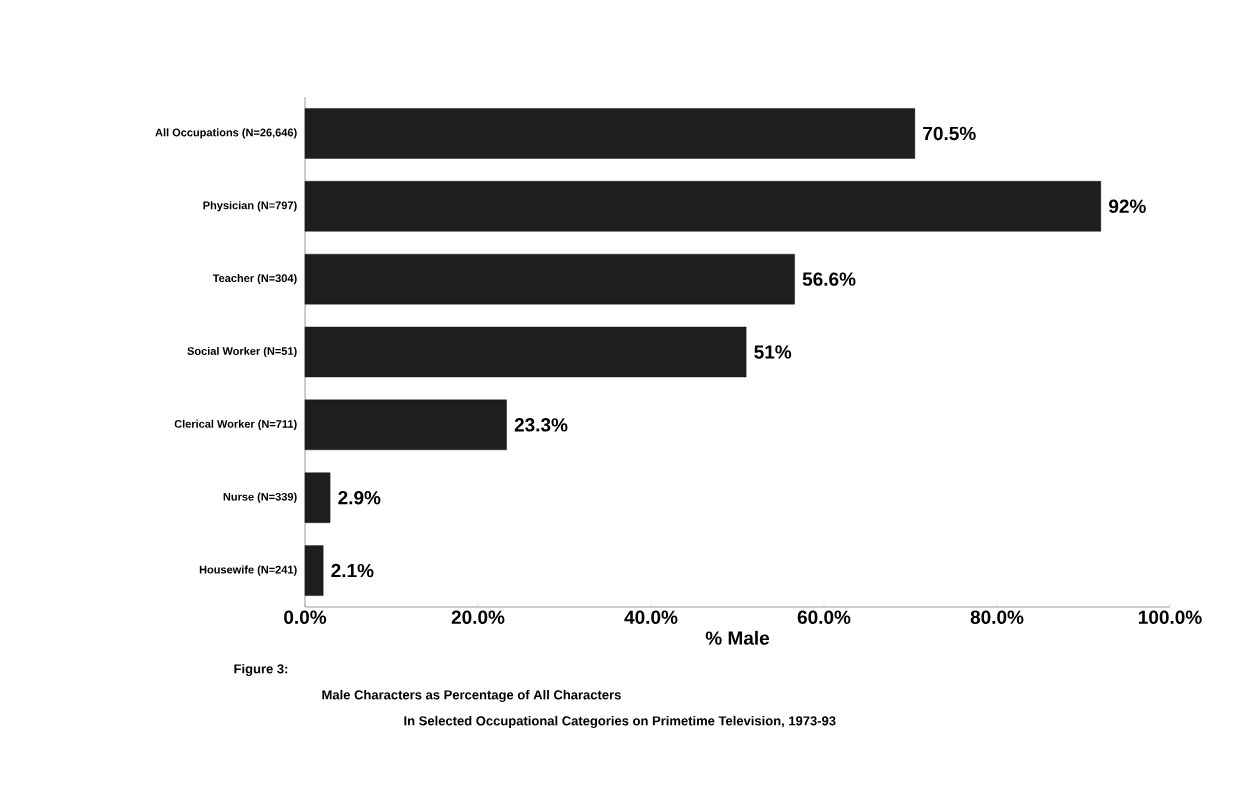 The image size is (1248, 803). Describe the element at coordinates (226, 133) in the screenshot. I see `y-tick-label: All Occupations (N=26,646)` at that location.